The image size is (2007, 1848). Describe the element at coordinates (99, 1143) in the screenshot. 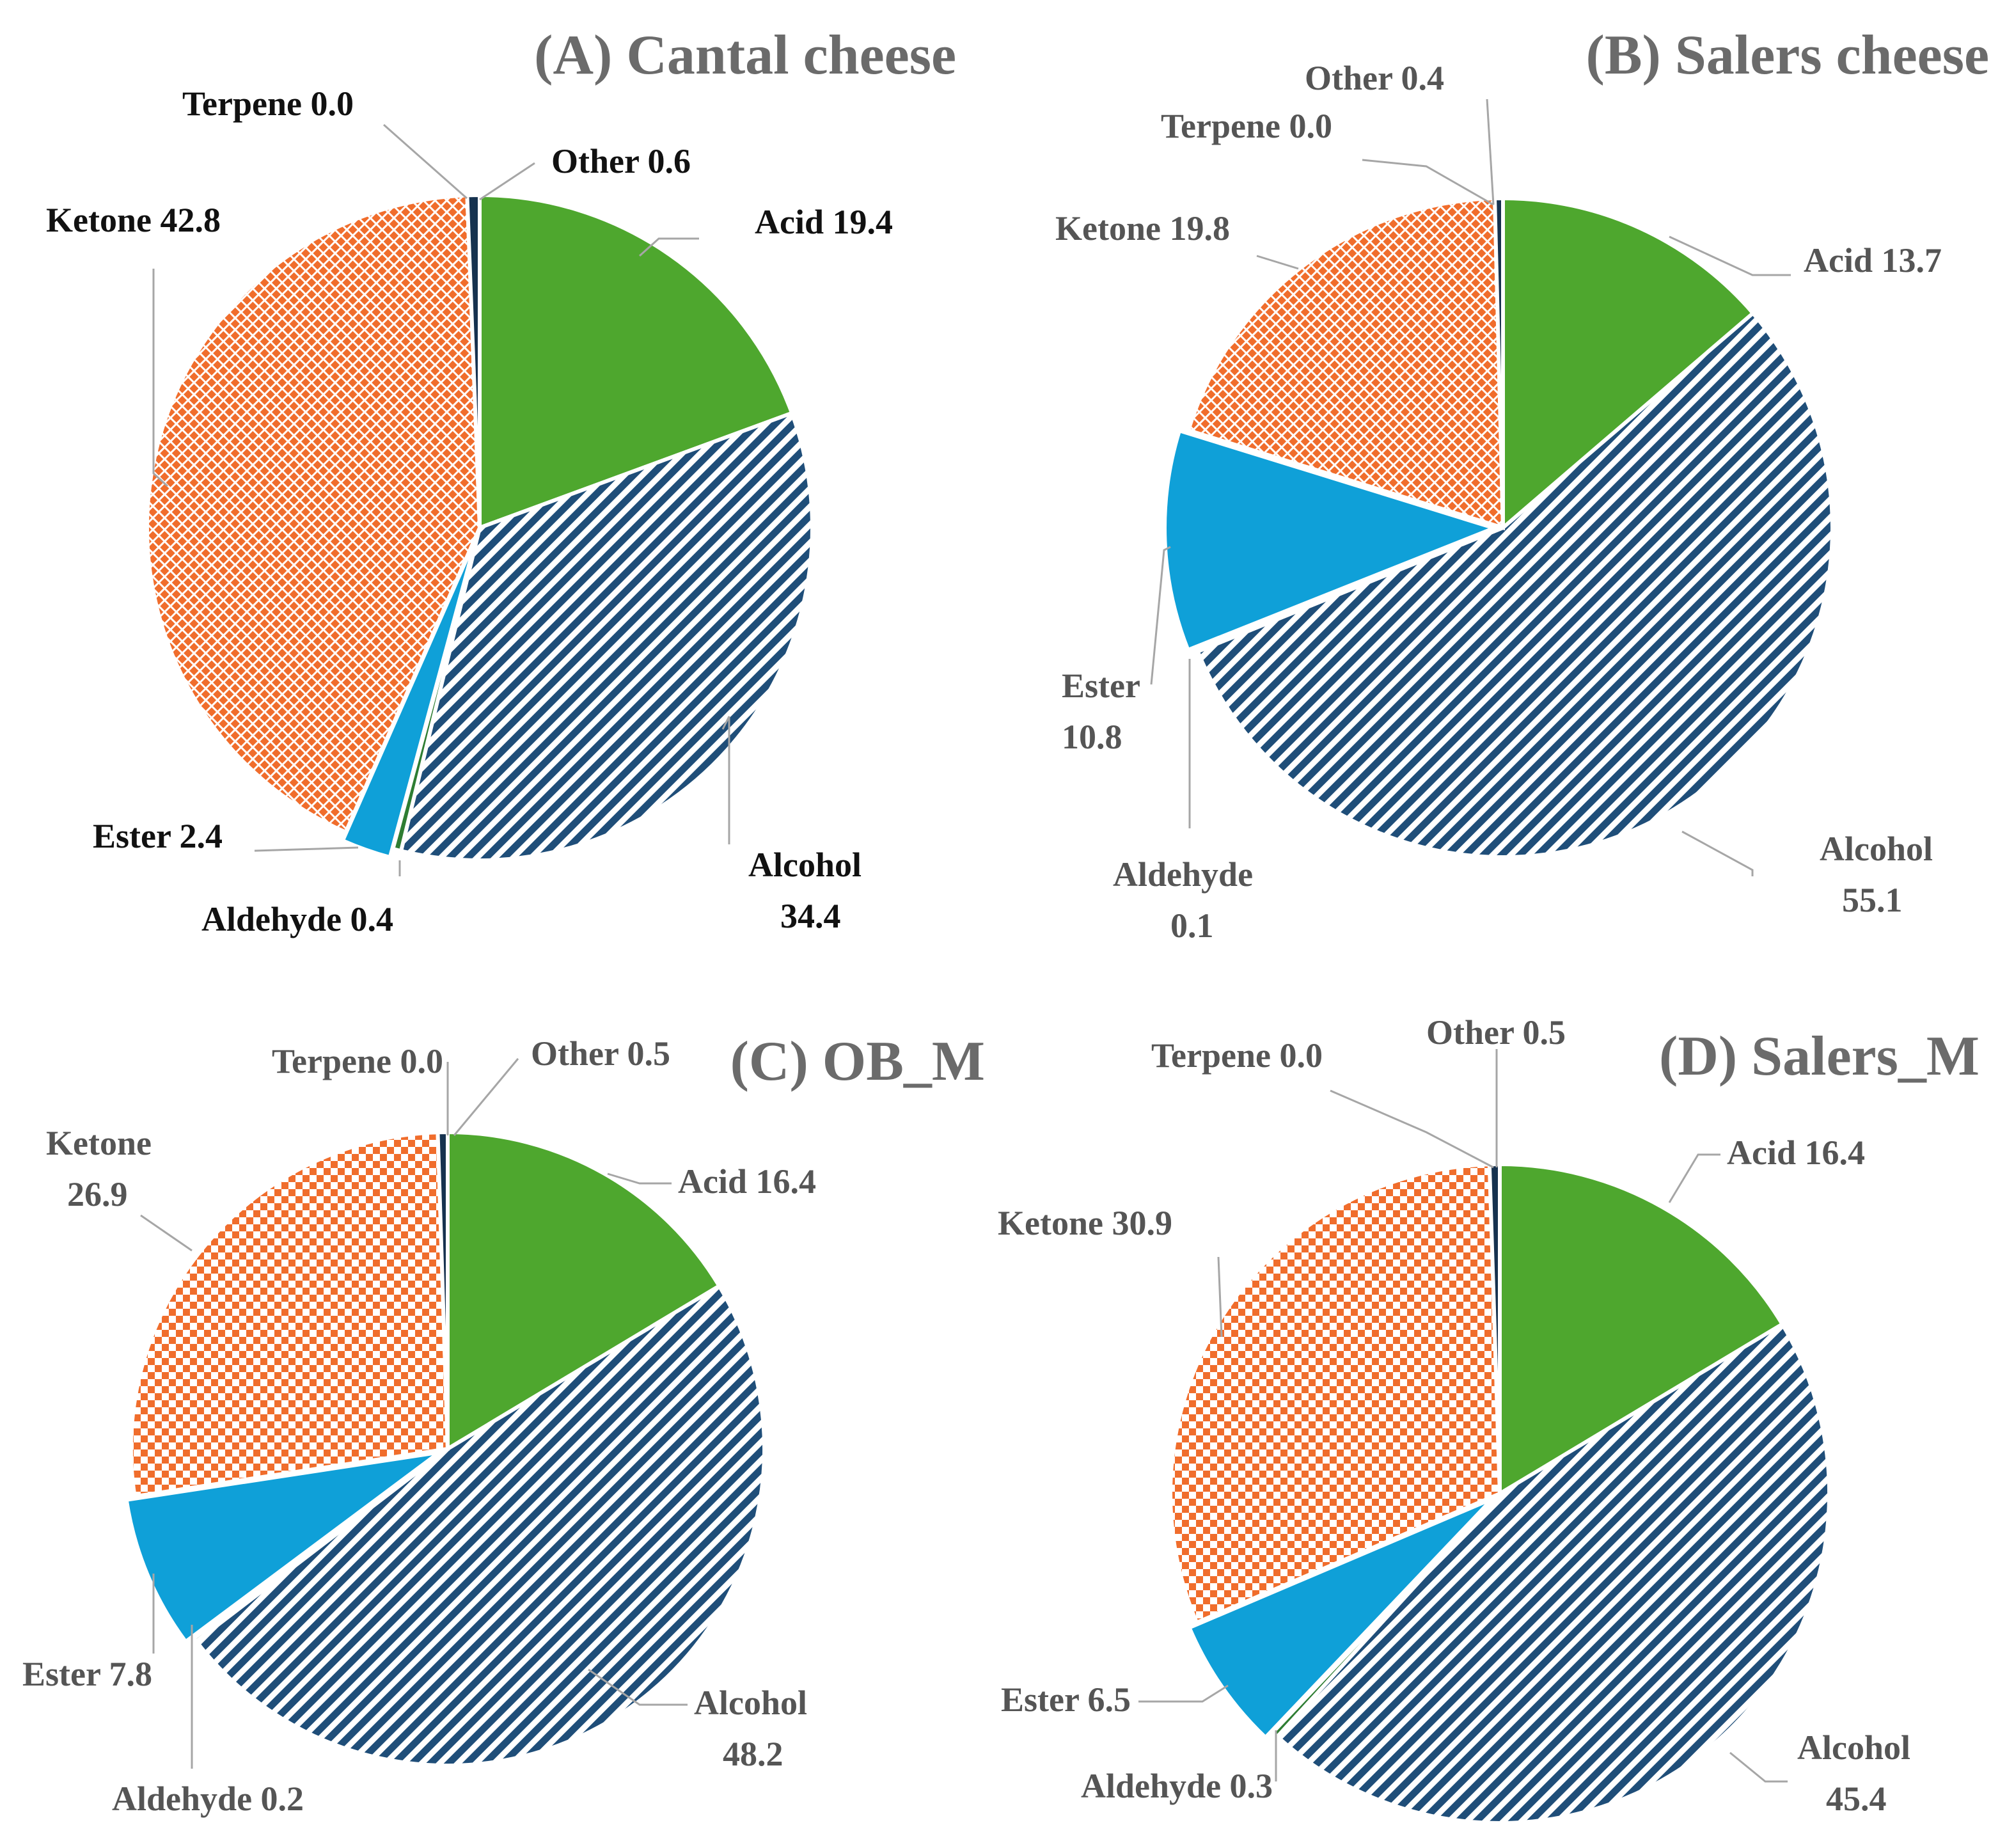

I see `label-ketone: Ketone` at that location.